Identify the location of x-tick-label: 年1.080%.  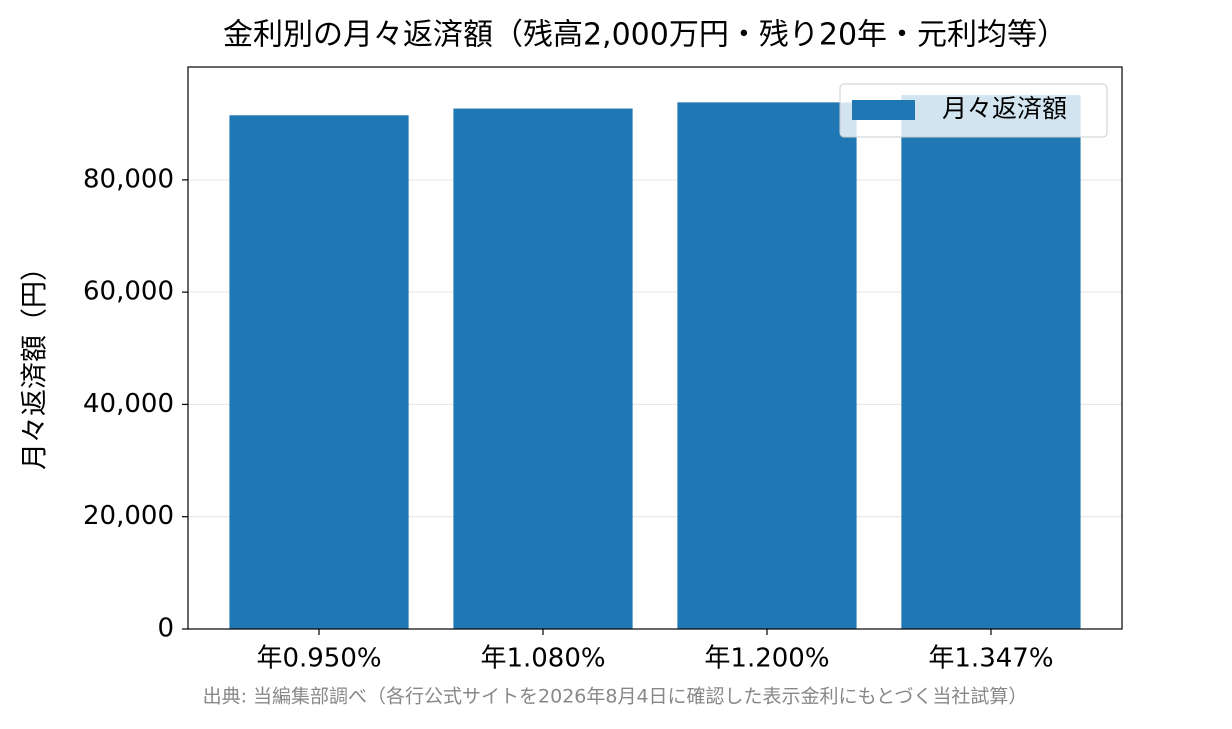
(542, 659).